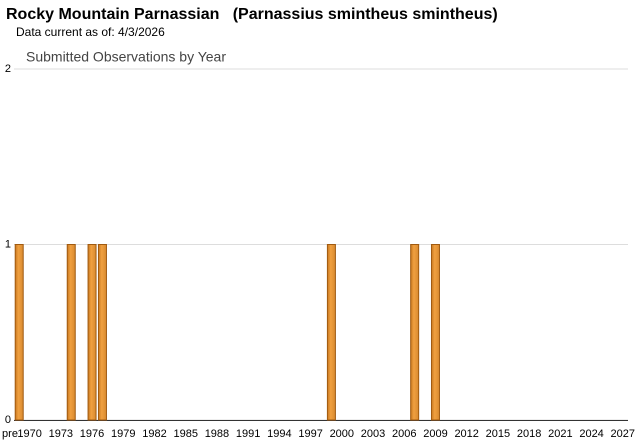 This screenshot has width=640, height=442. Describe the element at coordinates (279, 434) in the screenshot. I see `x-tick-label: 1994` at that location.